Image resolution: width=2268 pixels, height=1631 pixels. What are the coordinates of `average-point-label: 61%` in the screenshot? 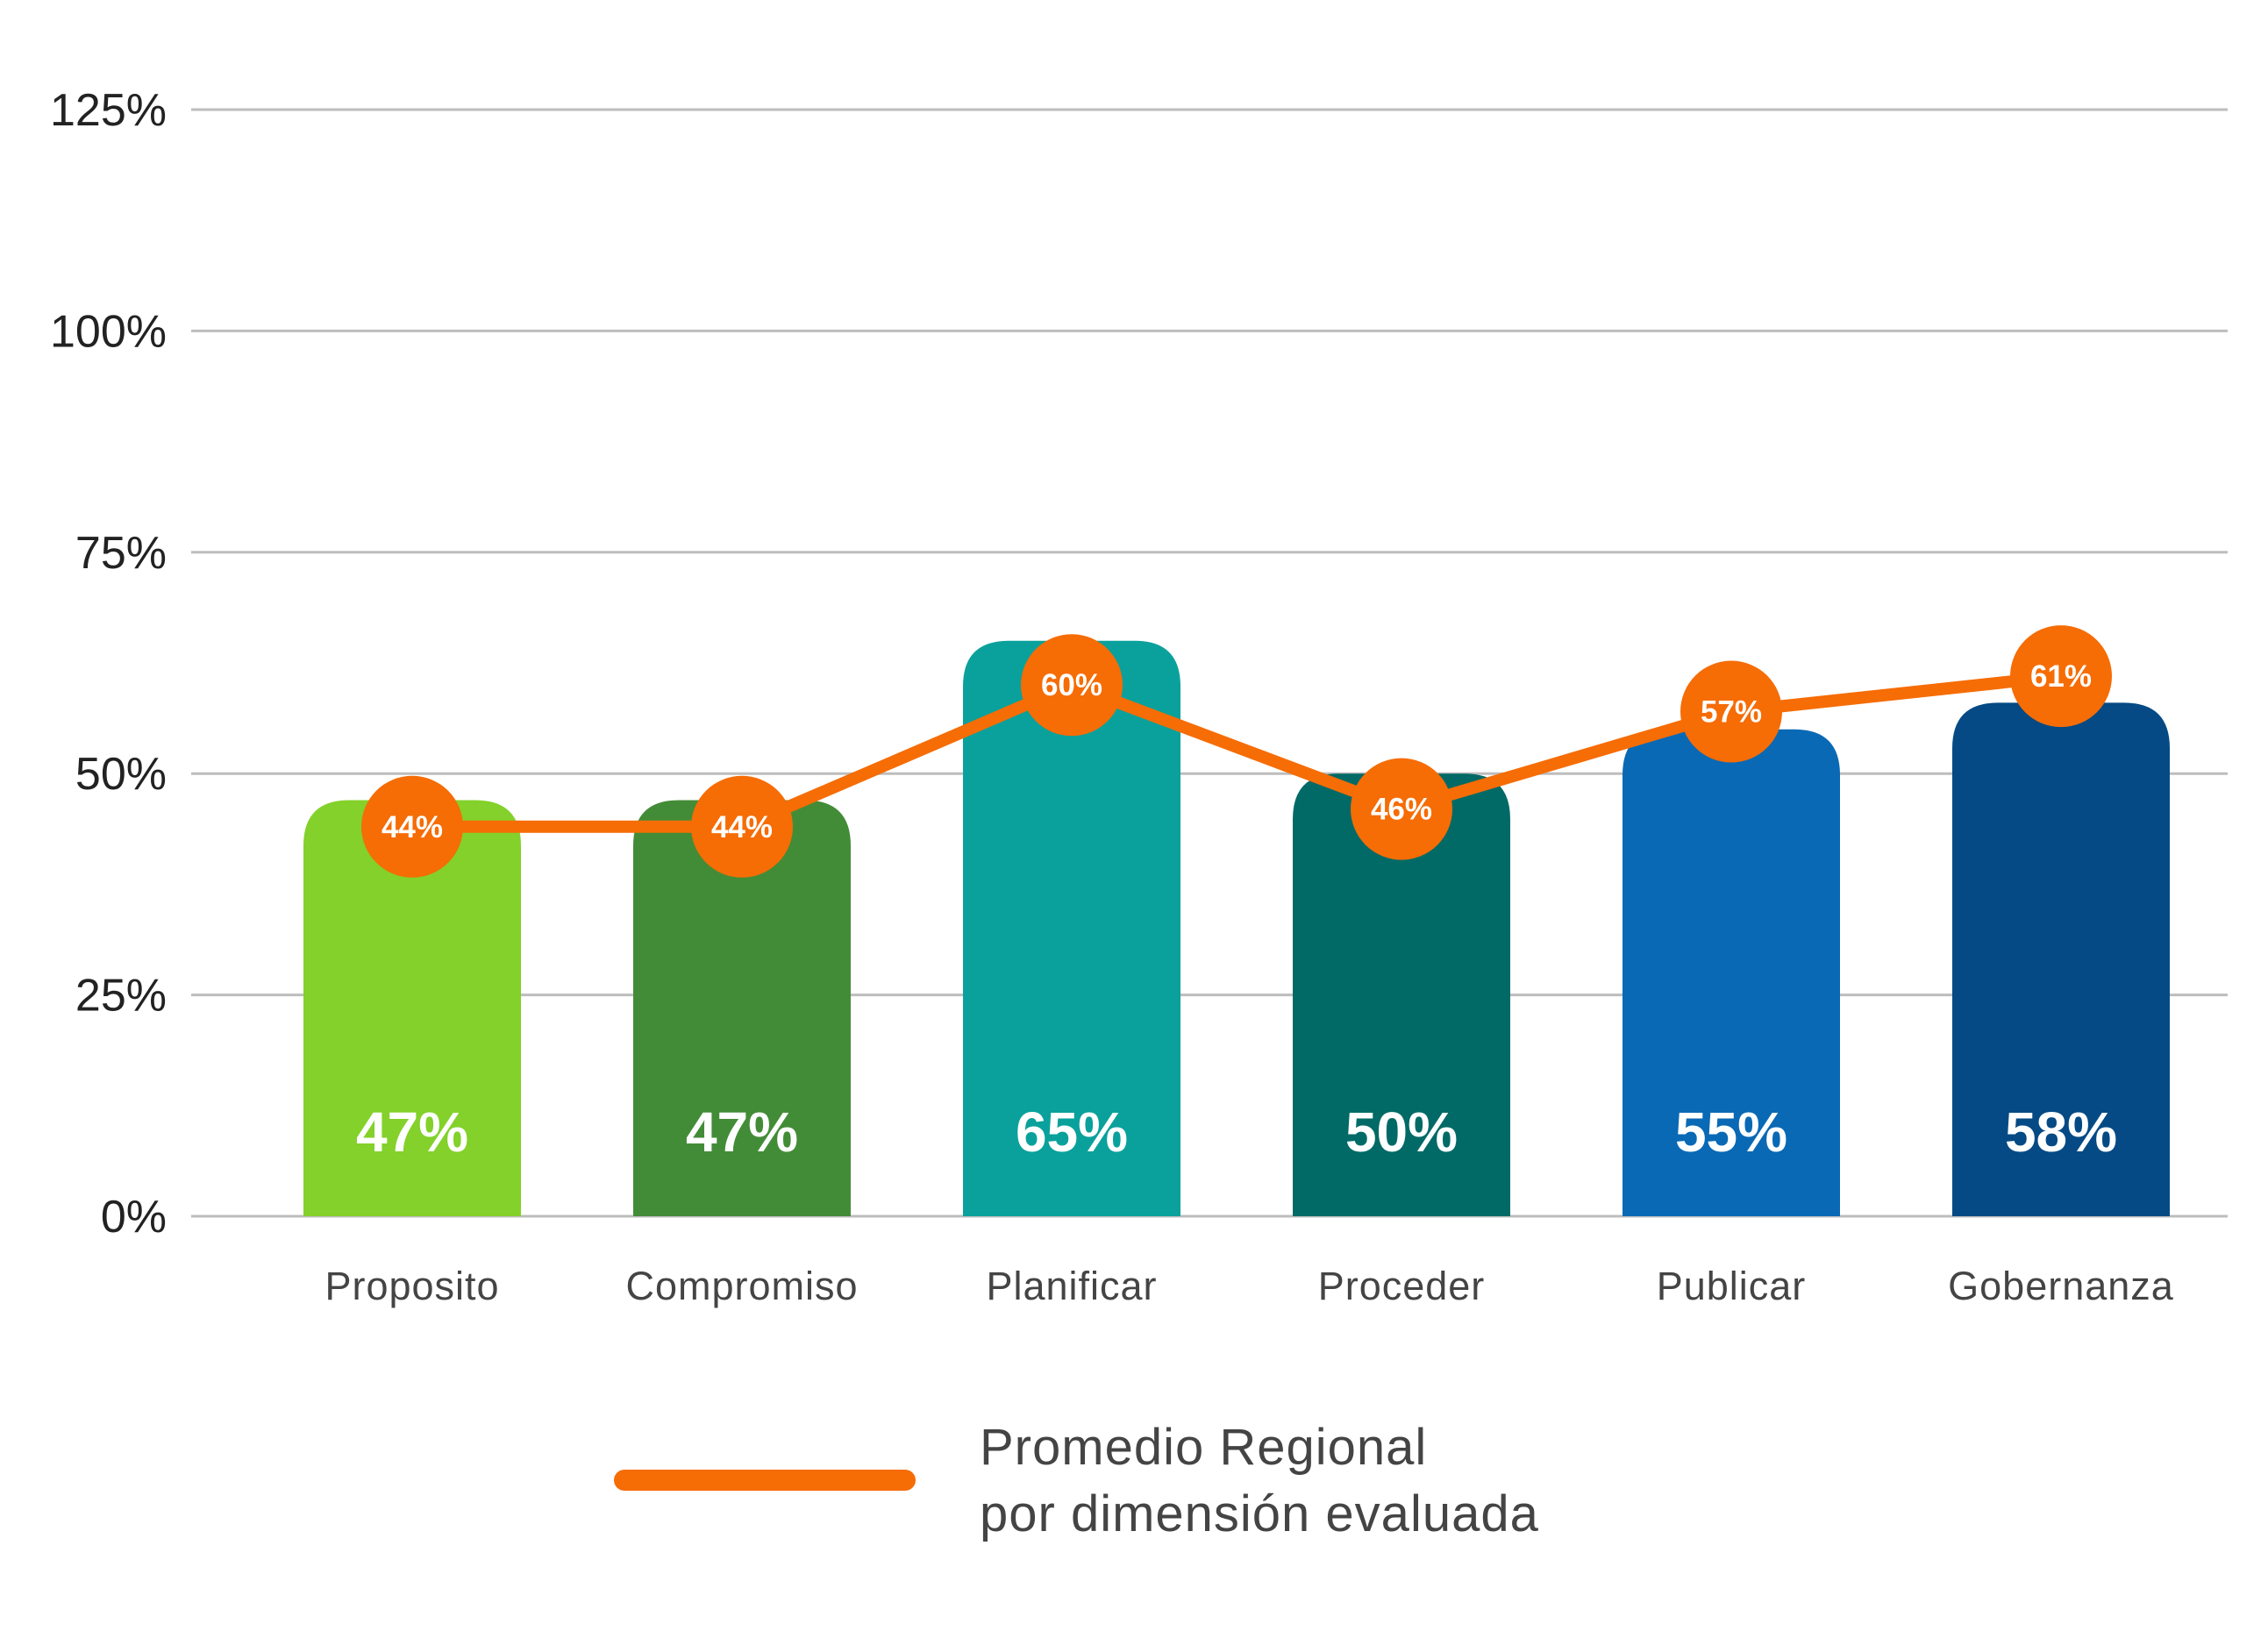 It's located at (2061, 676).